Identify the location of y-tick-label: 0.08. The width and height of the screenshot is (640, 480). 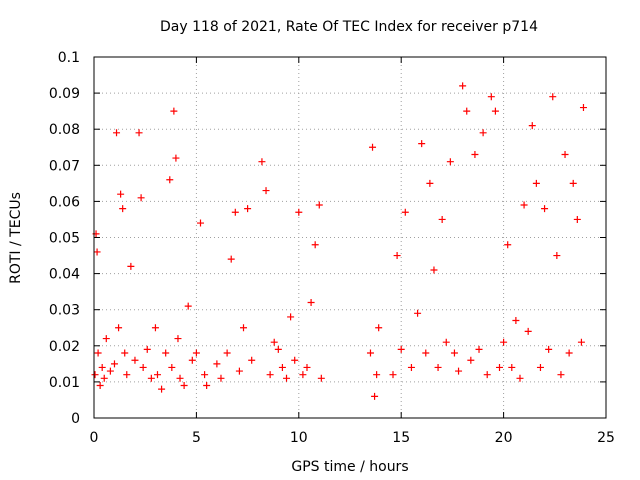
(64, 130).